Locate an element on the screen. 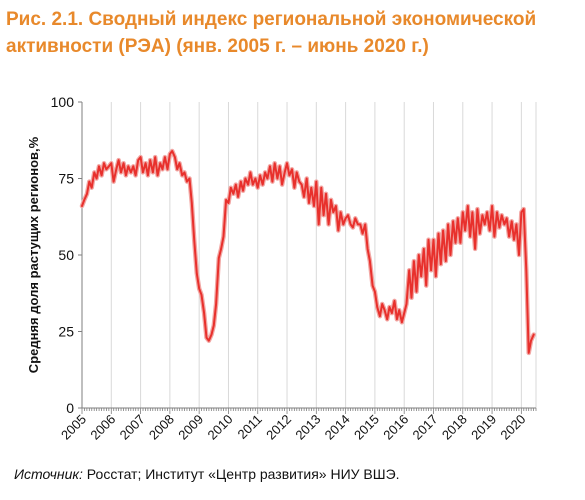 The image size is (585, 500). y-tick-label: 25 is located at coordinates (66, 332).